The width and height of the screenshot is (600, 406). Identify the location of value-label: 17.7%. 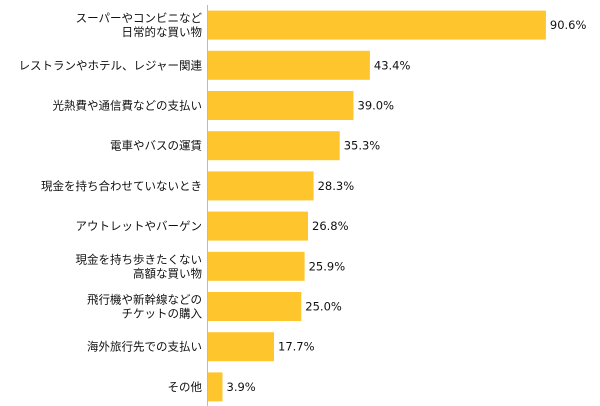
(296, 347).